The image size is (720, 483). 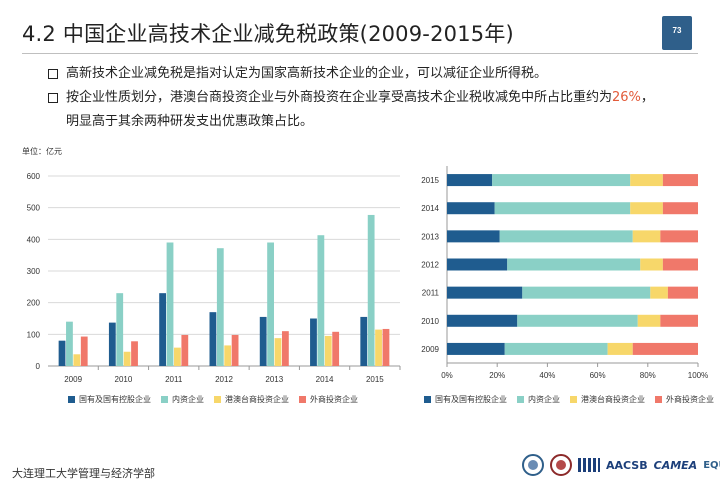 What do you see at coordinates (589, 465) in the screenshot?
I see `aacsb-emblem-icon` at bounding box center [589, 465].